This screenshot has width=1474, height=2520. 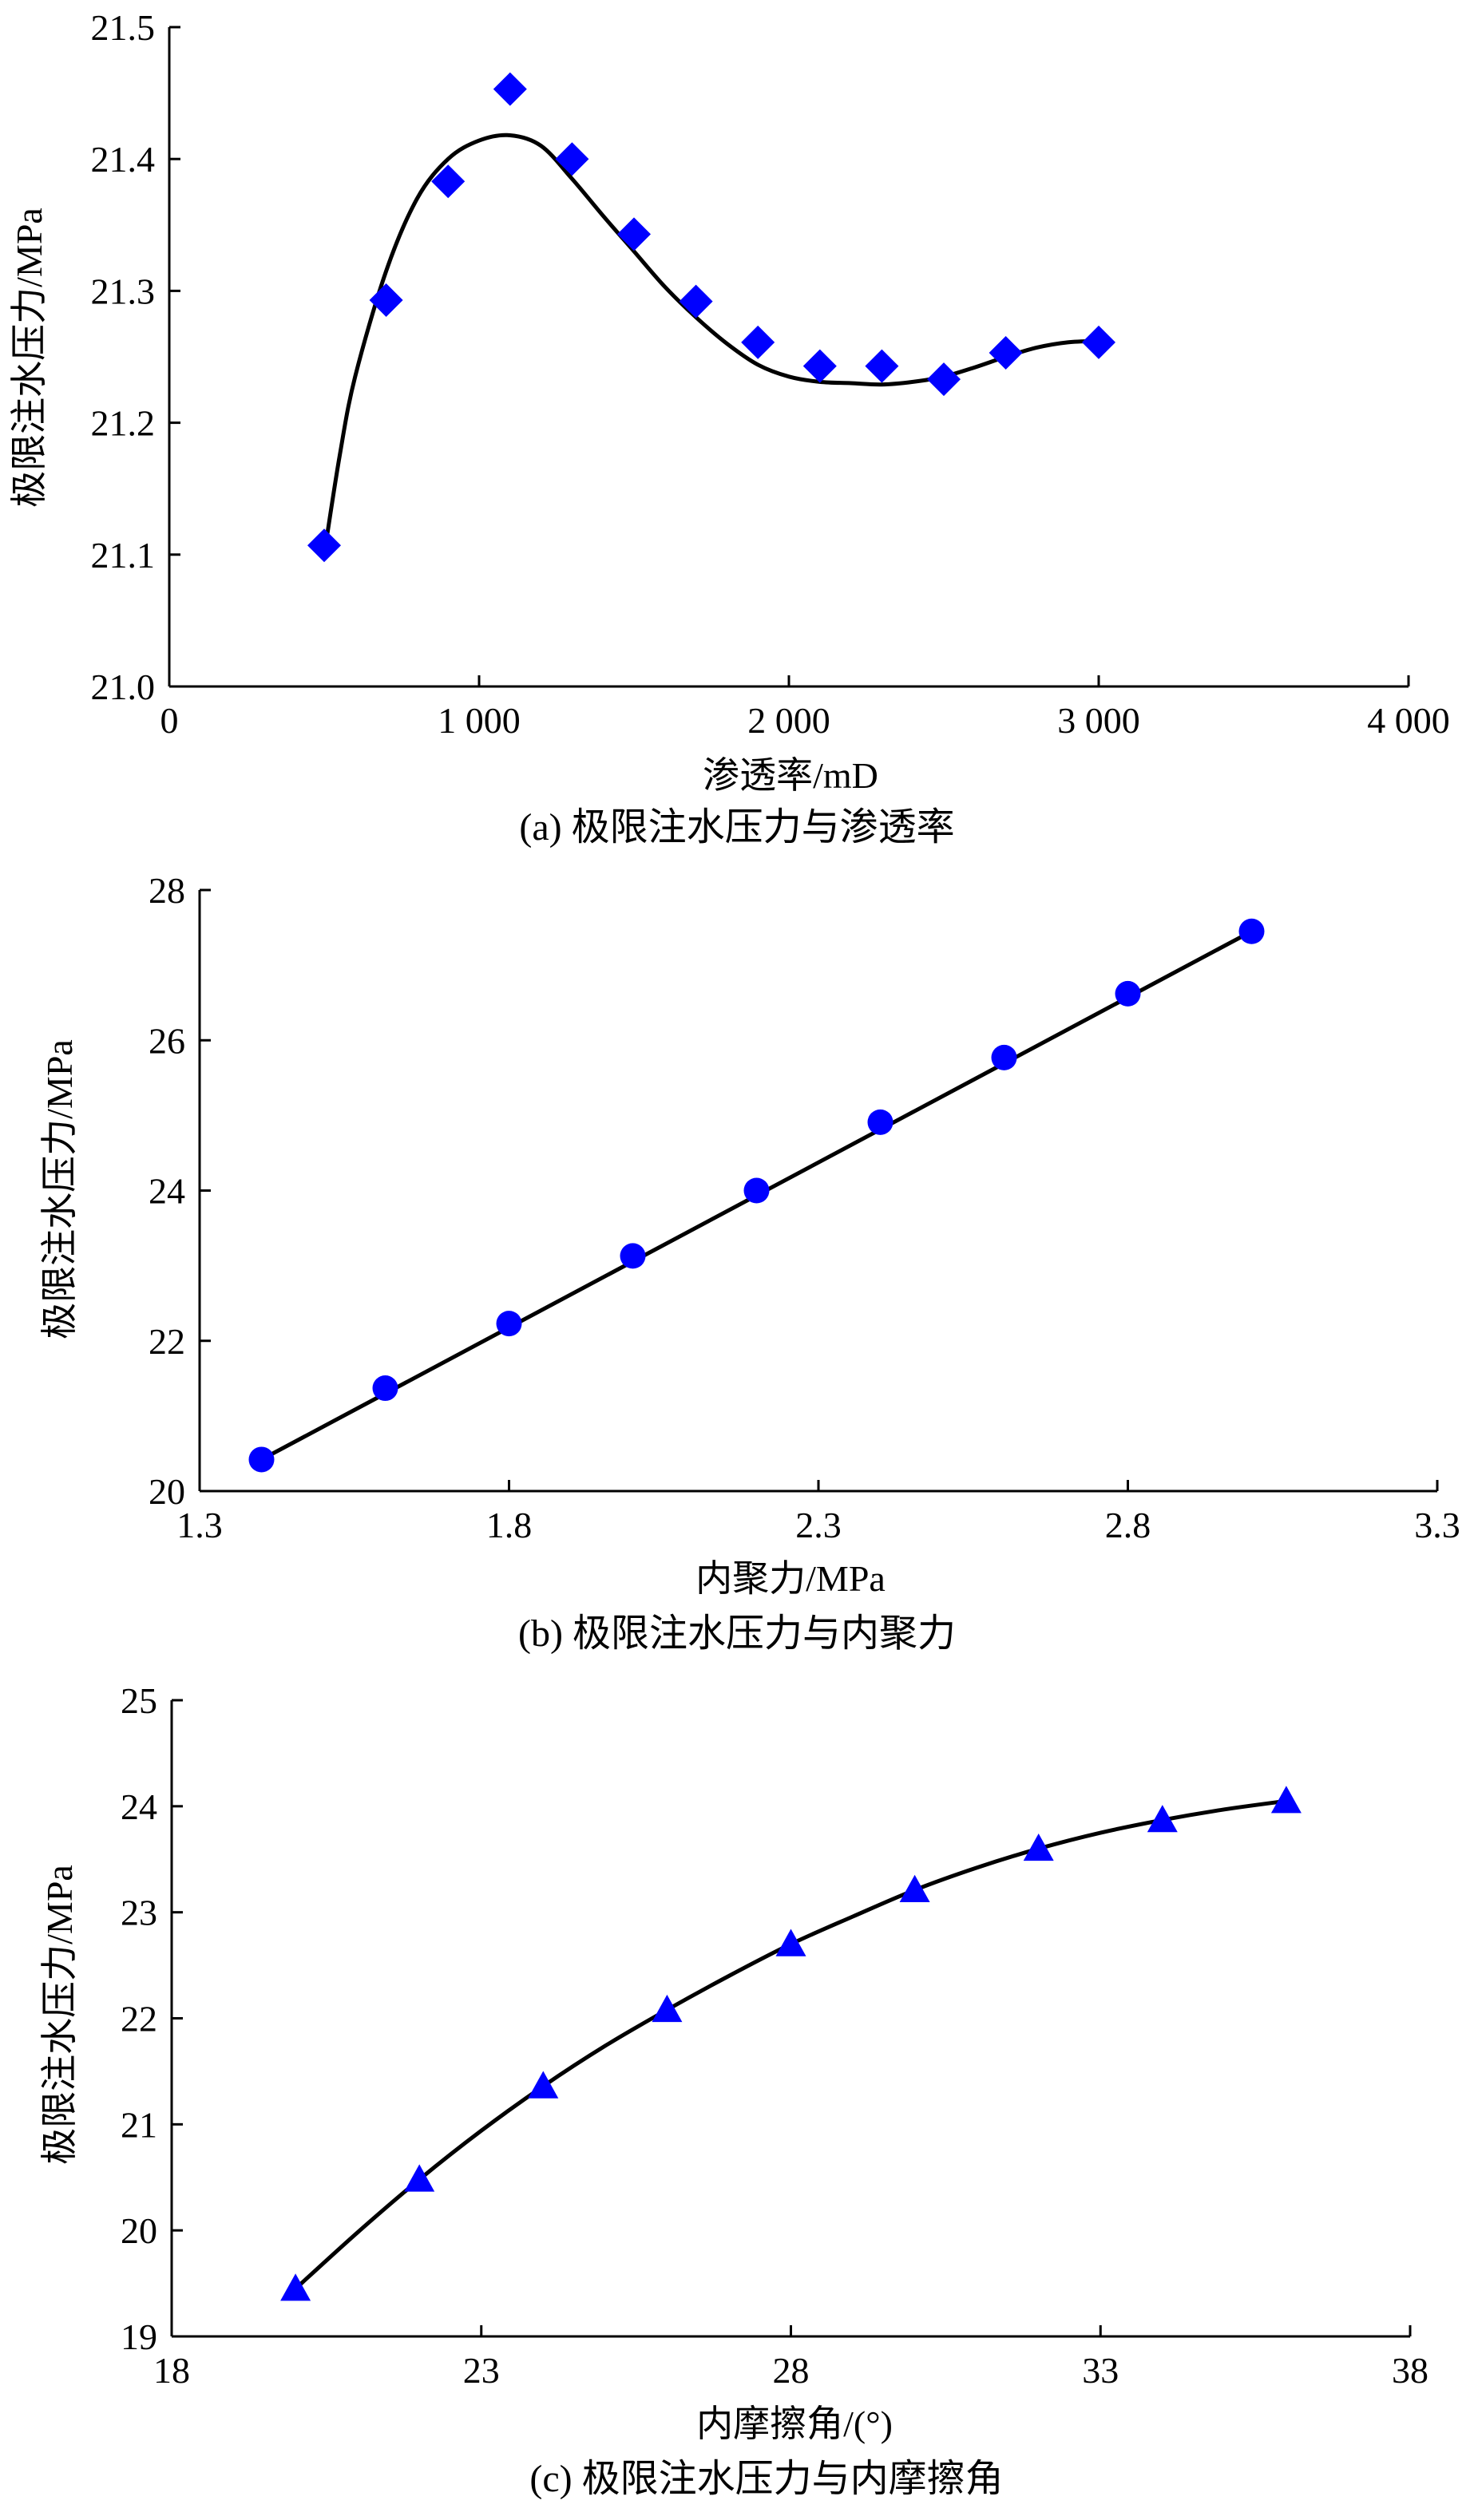 What do you see at coordinates (1408, 720) in the screenshot?
I see `x-tick-label: 4 000` at bounding box center [1408, 720].